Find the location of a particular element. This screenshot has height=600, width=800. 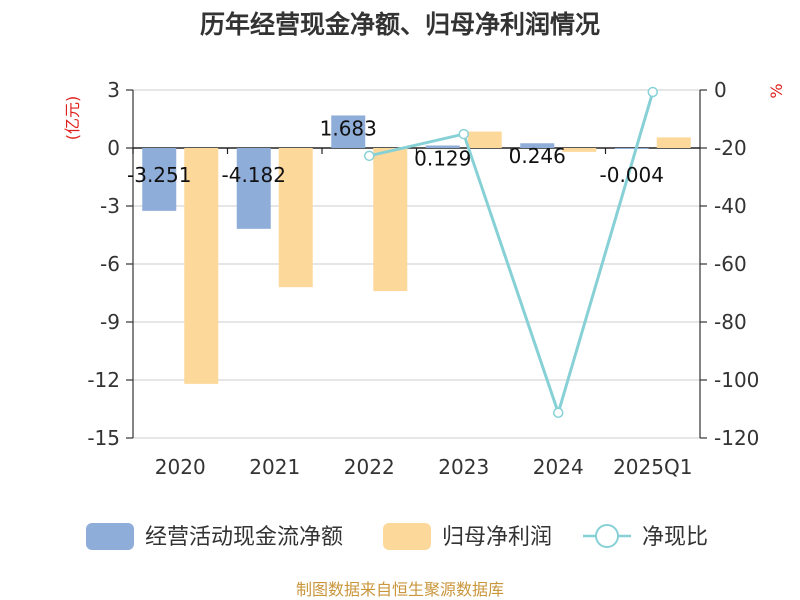

right-tick-label: -40 is located at coordinates (730, 206).